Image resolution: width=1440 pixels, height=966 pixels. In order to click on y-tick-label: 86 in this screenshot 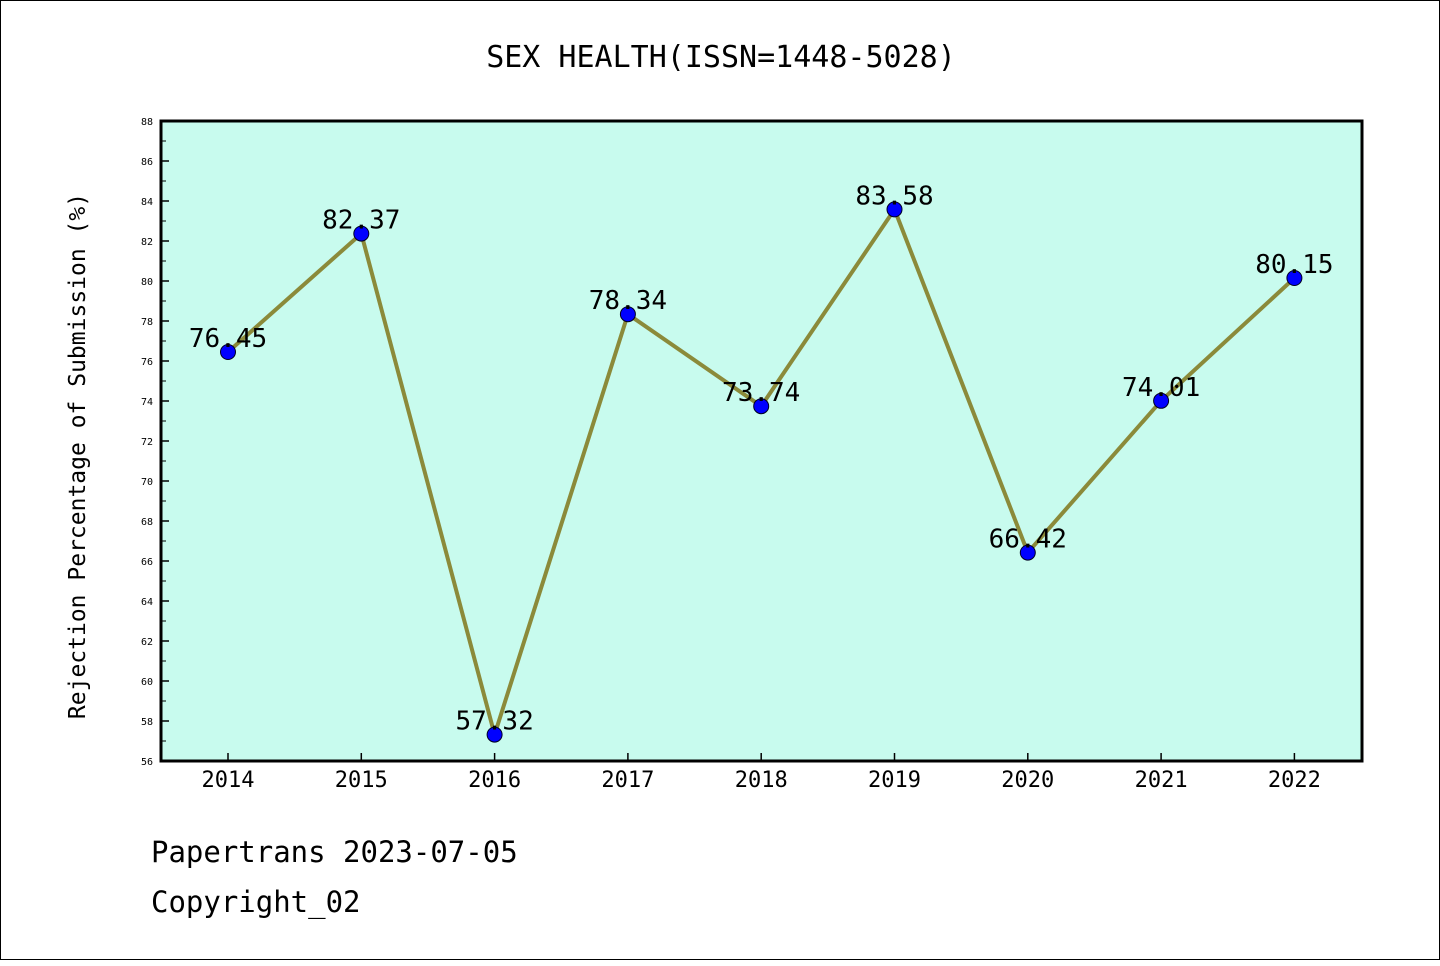, I will do `click(147, 162)`.